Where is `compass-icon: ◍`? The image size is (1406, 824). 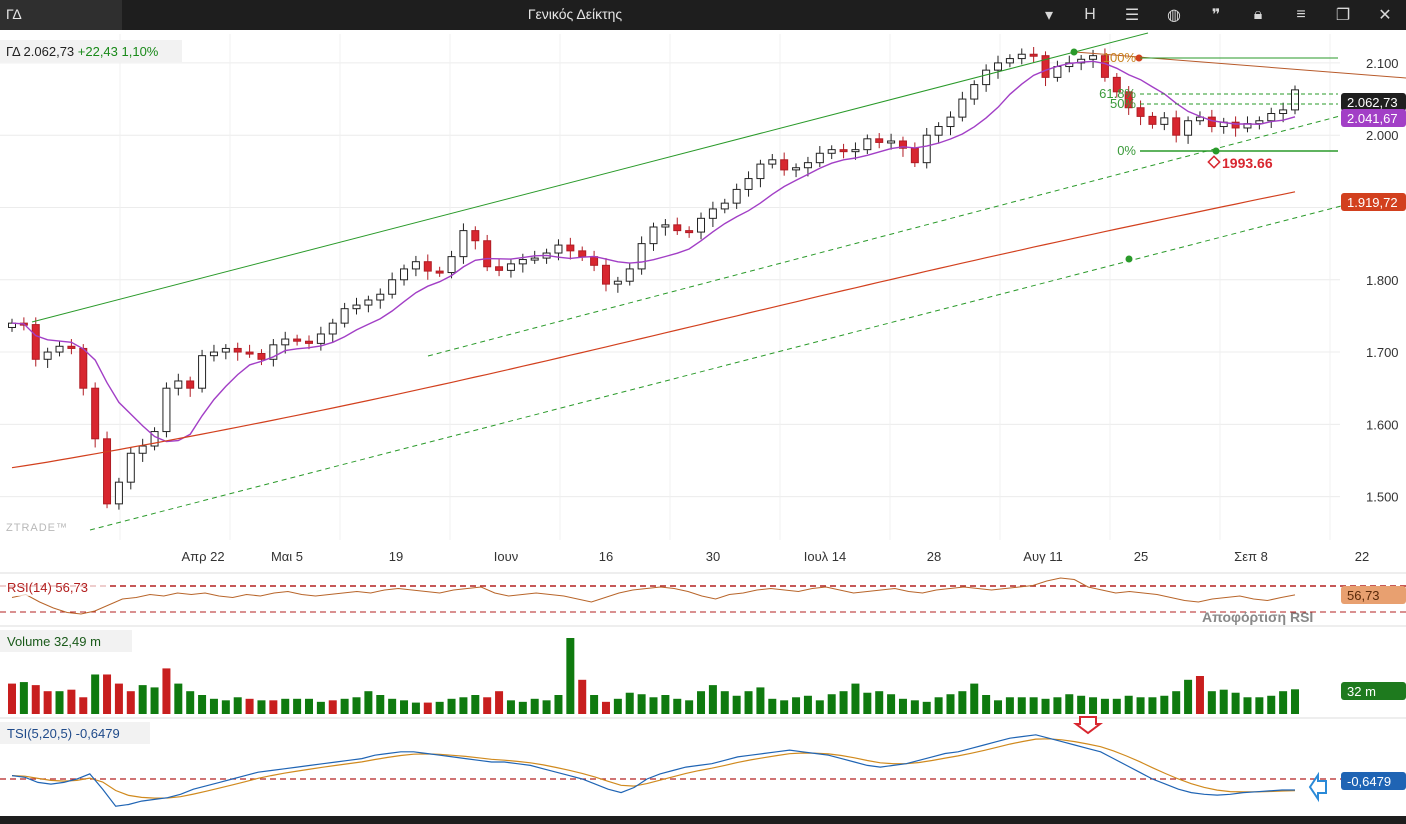
compass-icon: ◍ is located at coordinates (1174, 15).